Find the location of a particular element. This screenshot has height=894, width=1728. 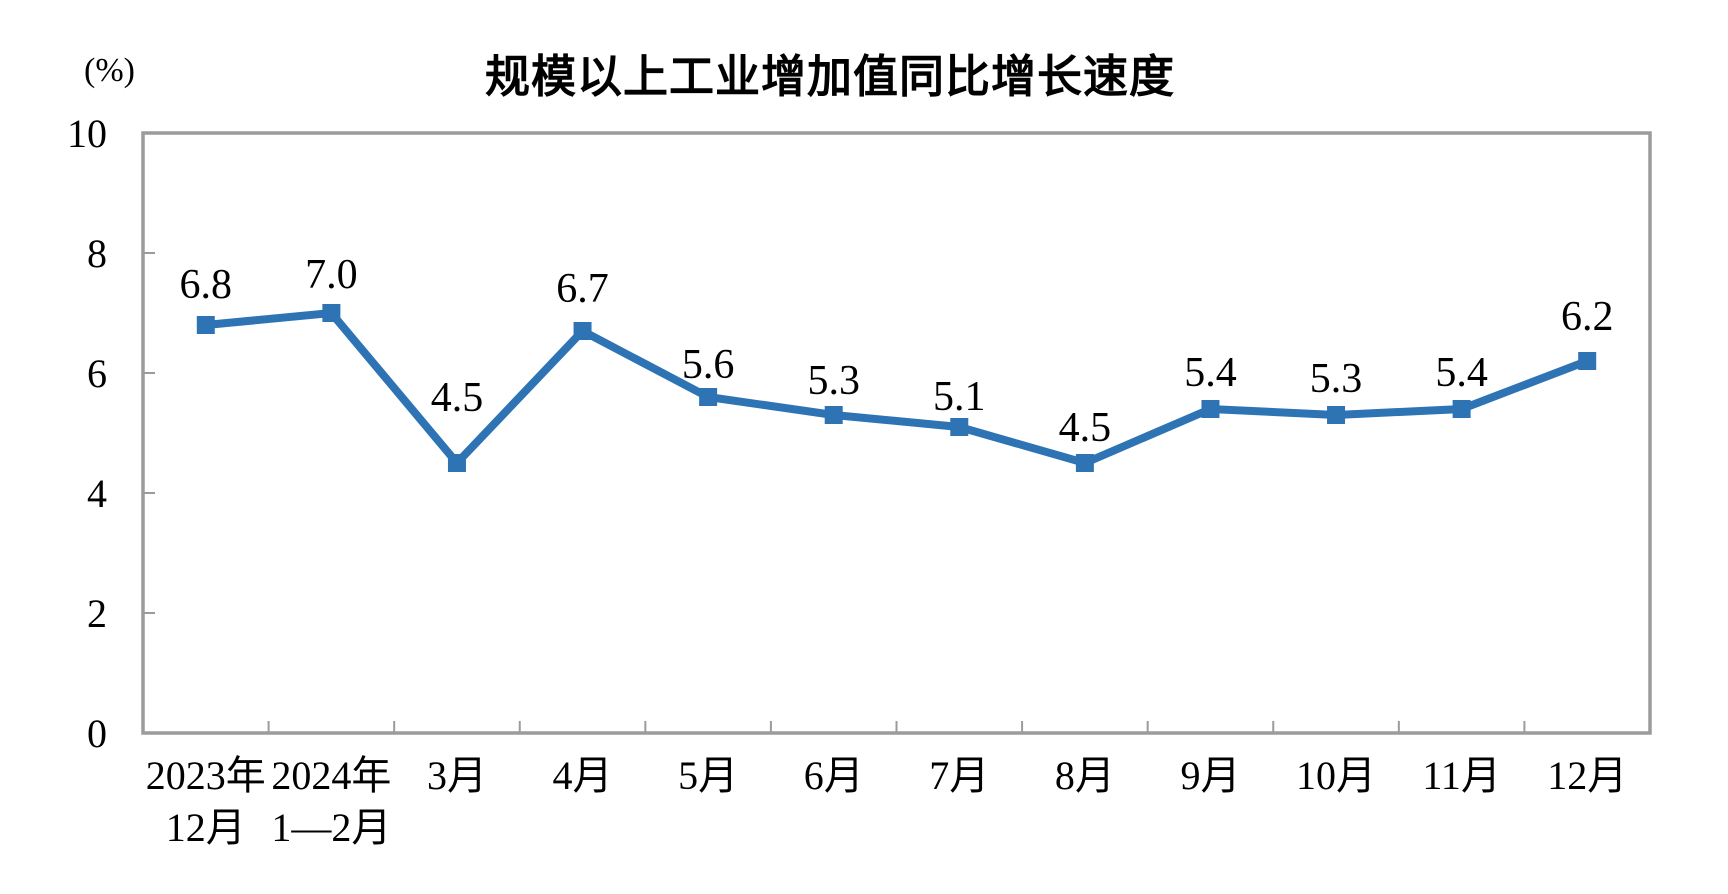

x-axis-category-label: 2024年 is located at coordinates (331, 775).